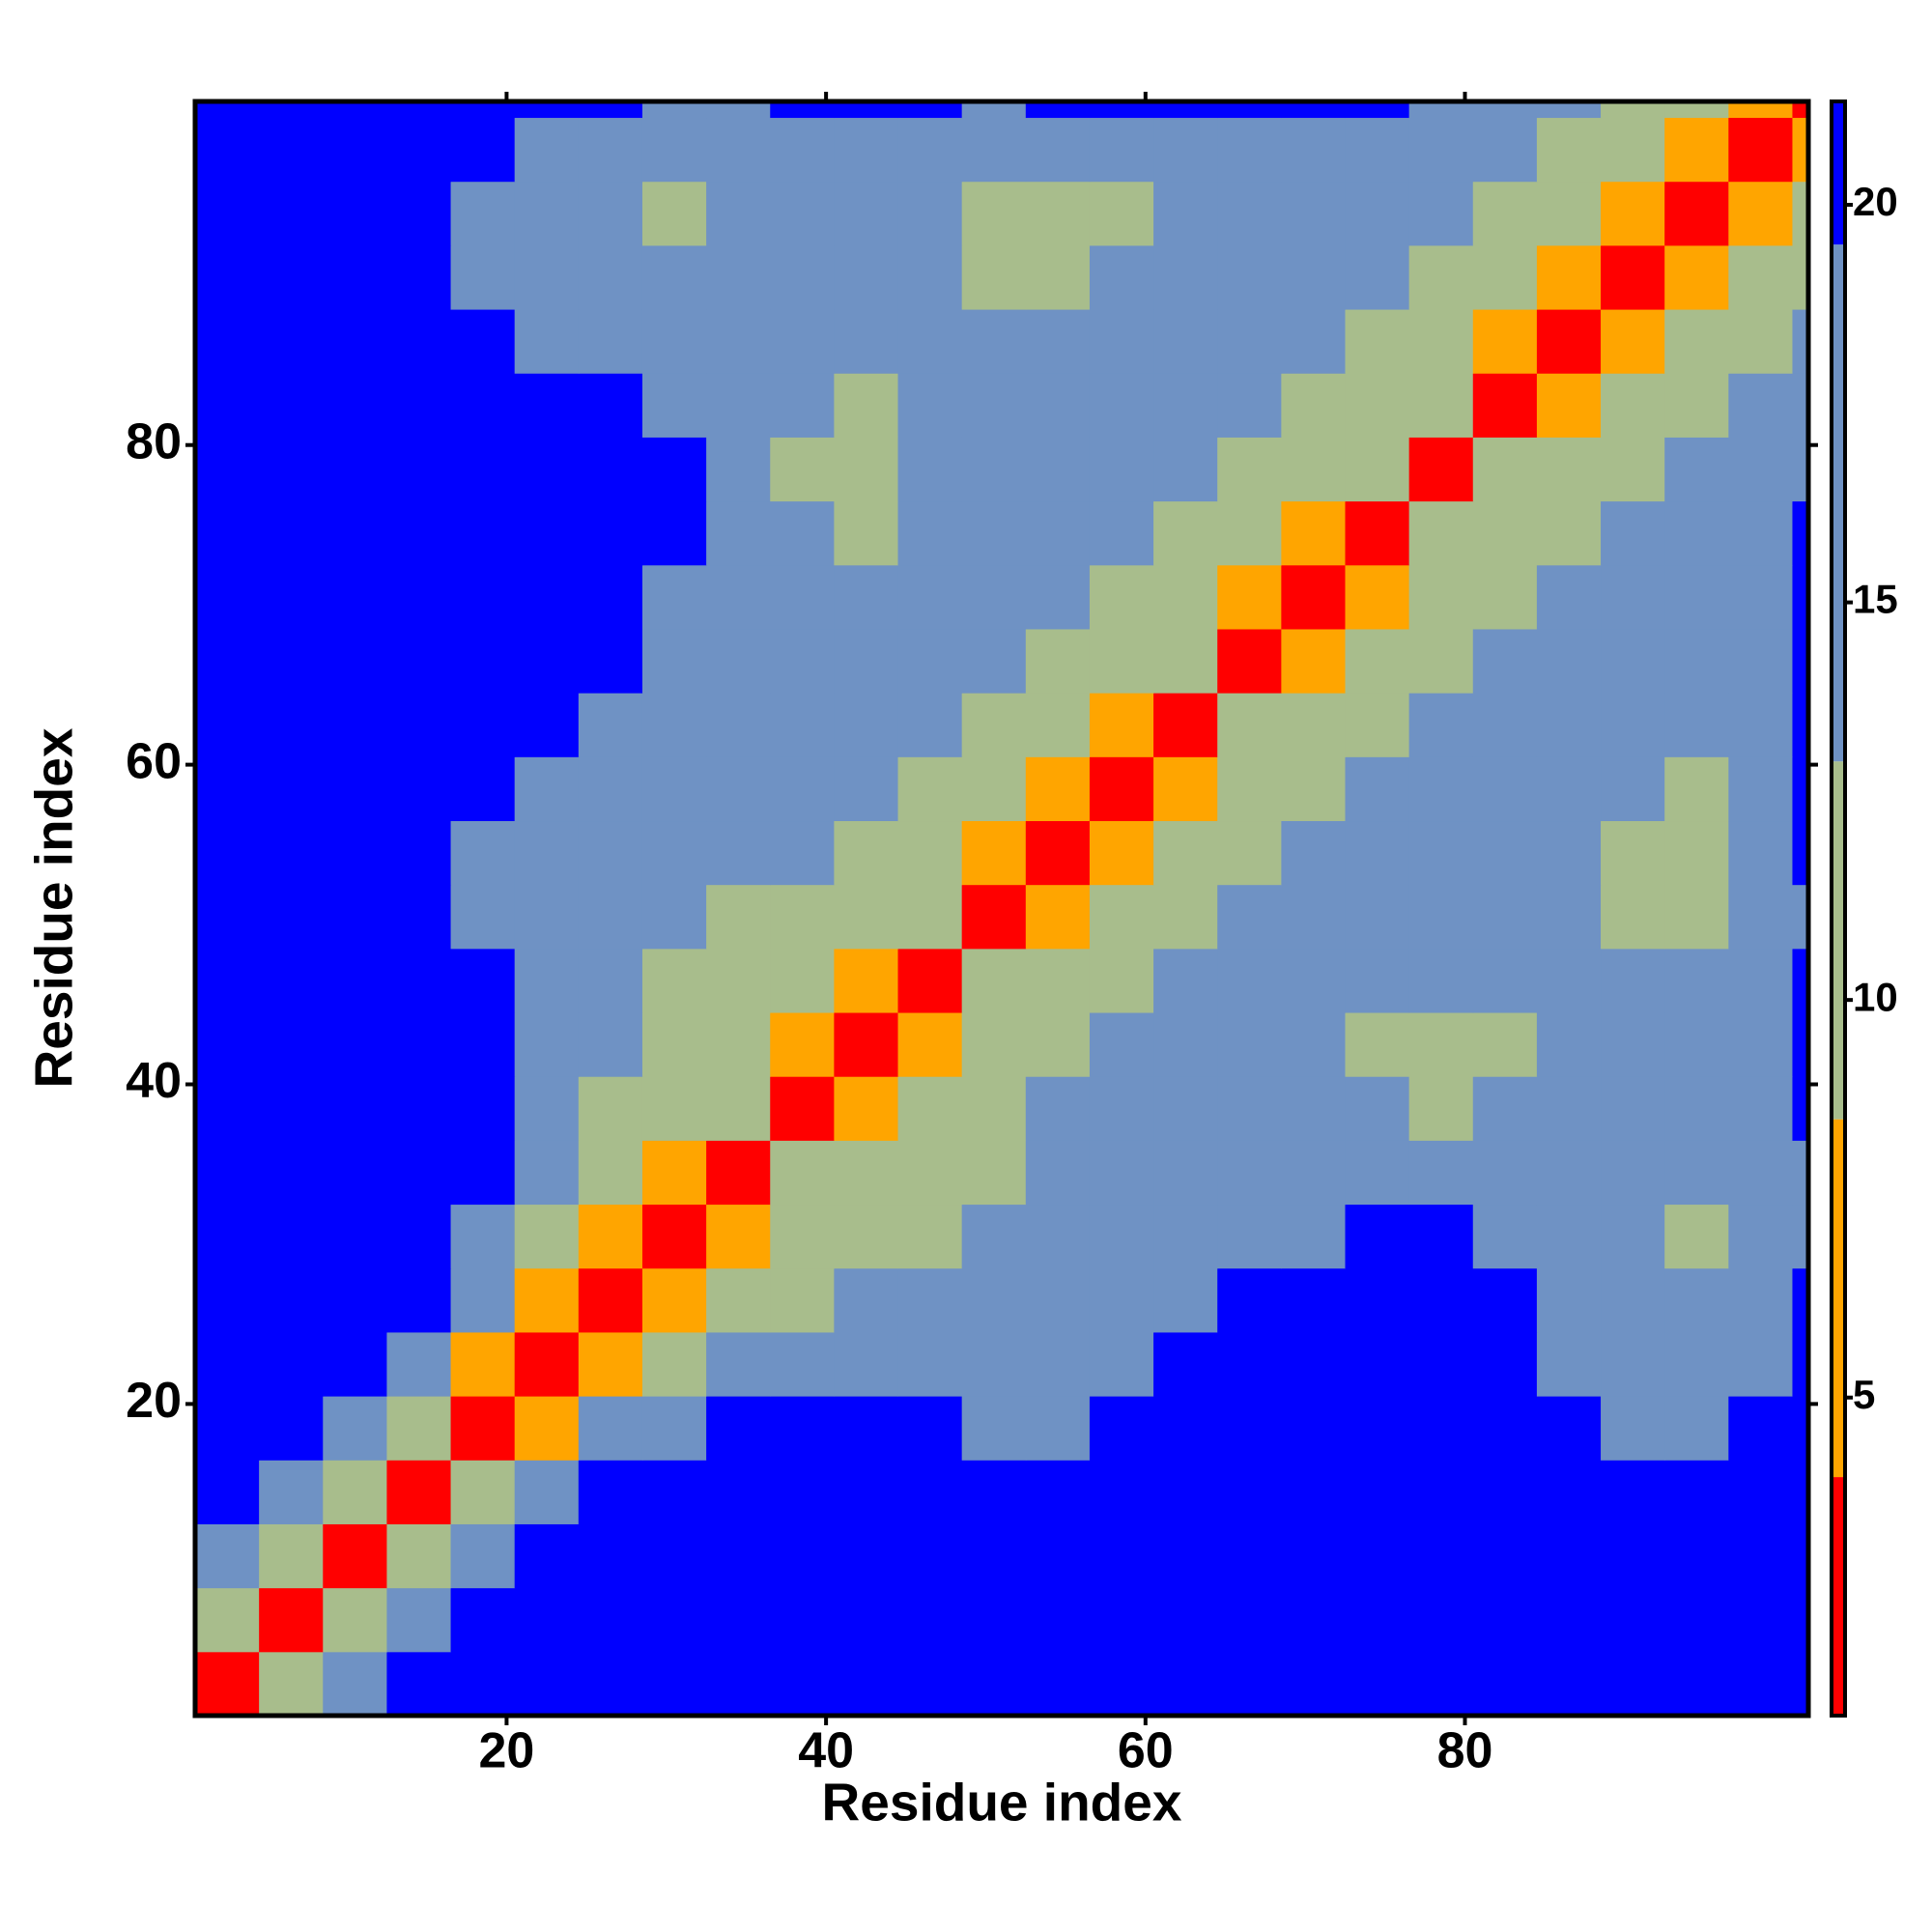 This screenshot has height=1932, width=1932. Describe the element at coordinates (507, 1751) in the screenshot. I see `x-tick-label: 20` at that location.